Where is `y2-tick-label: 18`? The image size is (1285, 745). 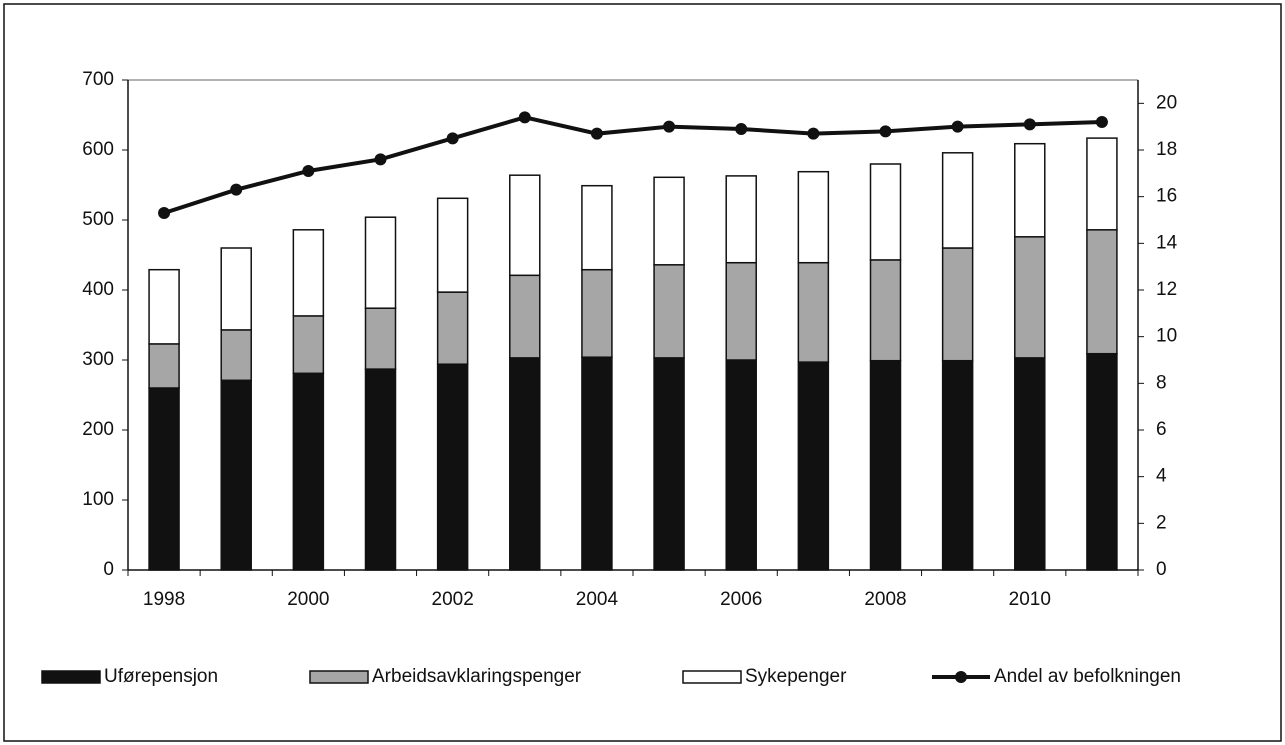
y2-tick-label: 18 is located at coordinates (1166, 149).